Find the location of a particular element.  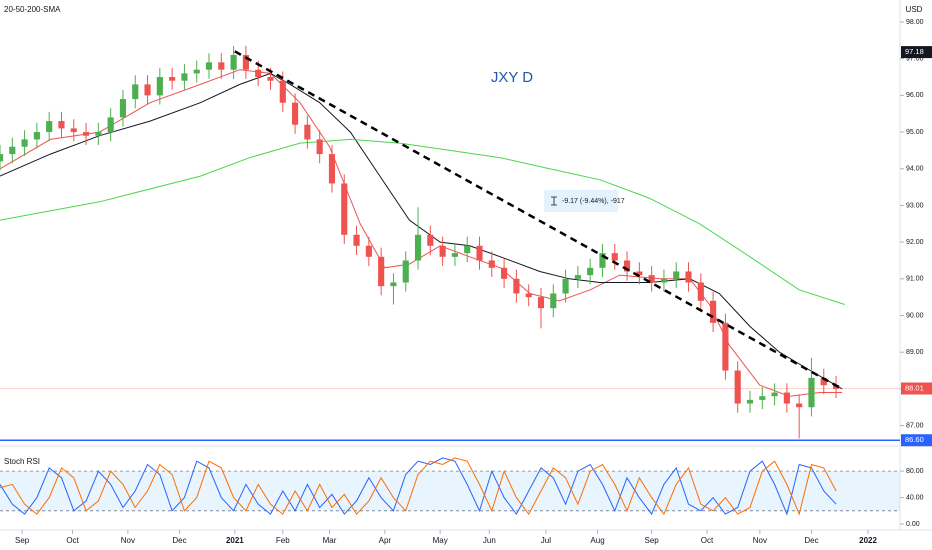

x-tick-label: Mar is located at coordinates (330, 540).